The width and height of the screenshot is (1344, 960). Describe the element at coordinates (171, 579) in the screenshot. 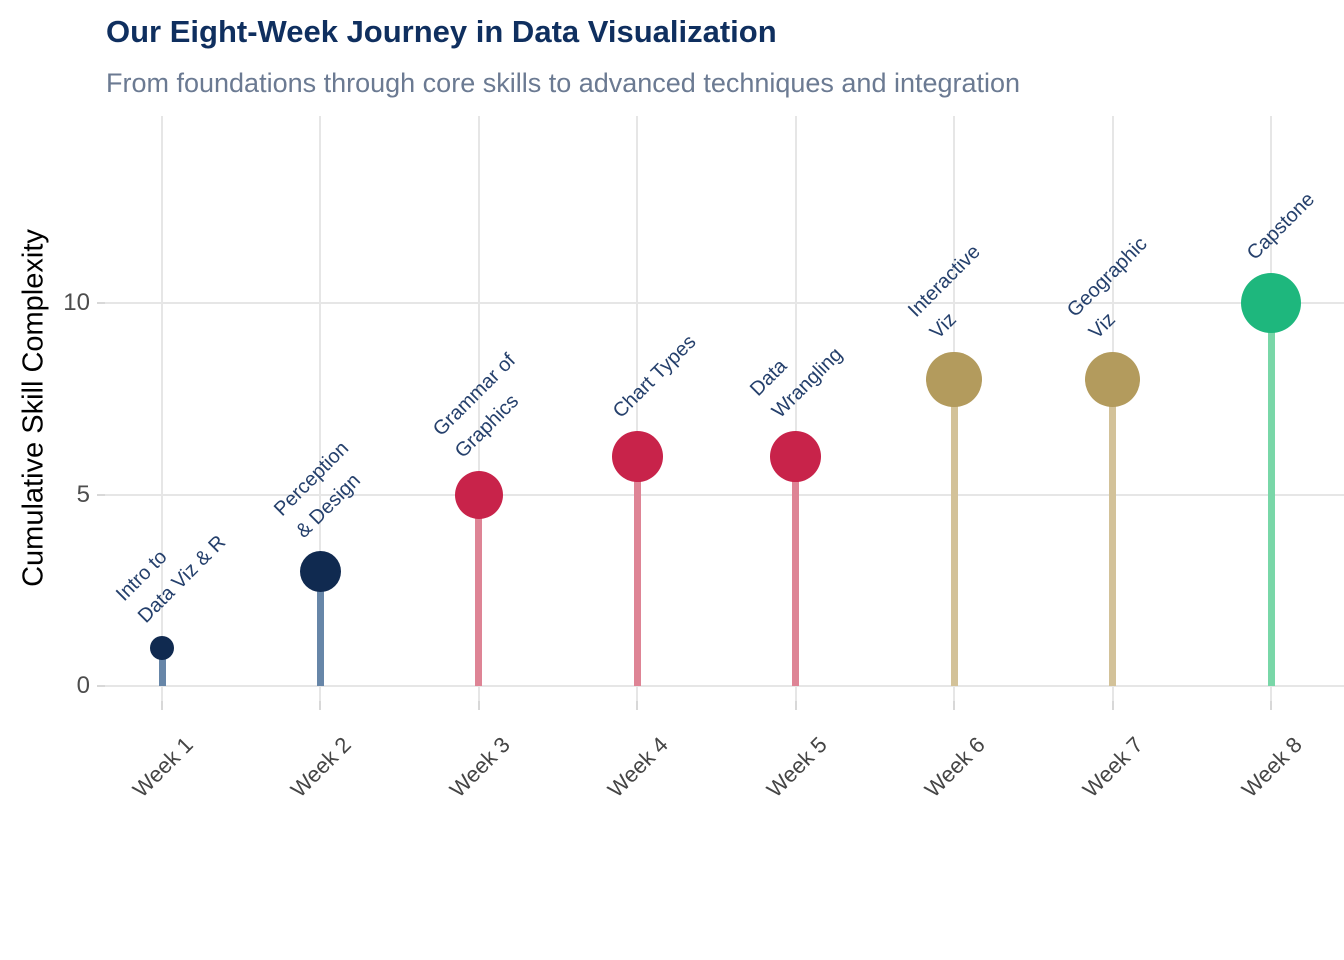

I see `point-label-text: Intro to Data Viz & R` at that location.